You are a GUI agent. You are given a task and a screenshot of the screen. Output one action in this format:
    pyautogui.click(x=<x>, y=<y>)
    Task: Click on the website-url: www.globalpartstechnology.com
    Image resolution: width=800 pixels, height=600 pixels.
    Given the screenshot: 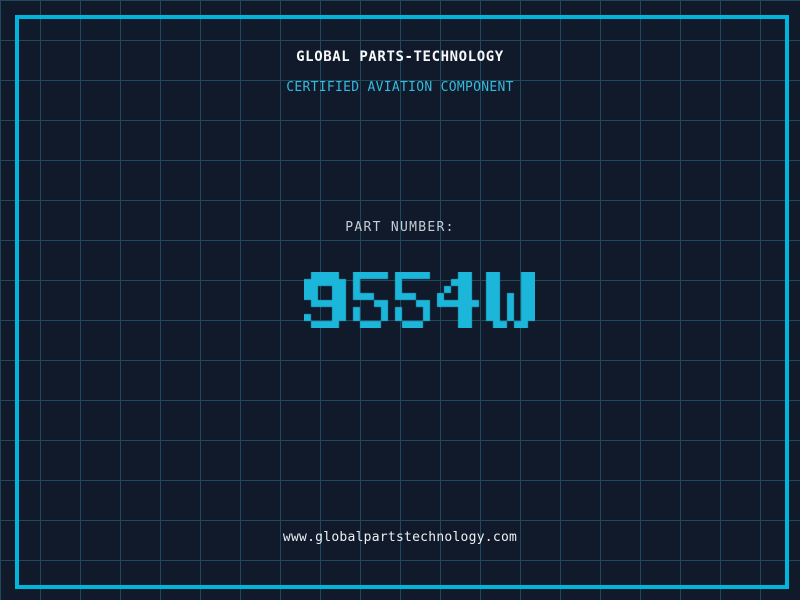 What is the action you would take?
    pyautogui.click(x=400, y=537)
    